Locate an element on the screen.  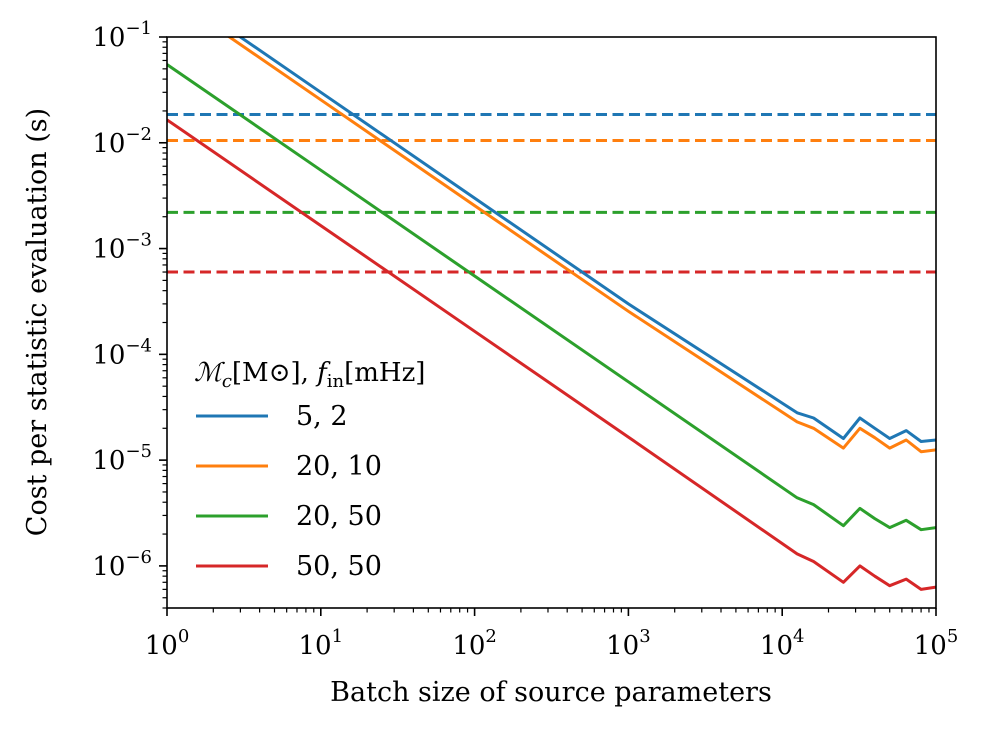
x-axis-label: Batch size of source parameters is located at coordinates (551, 692).